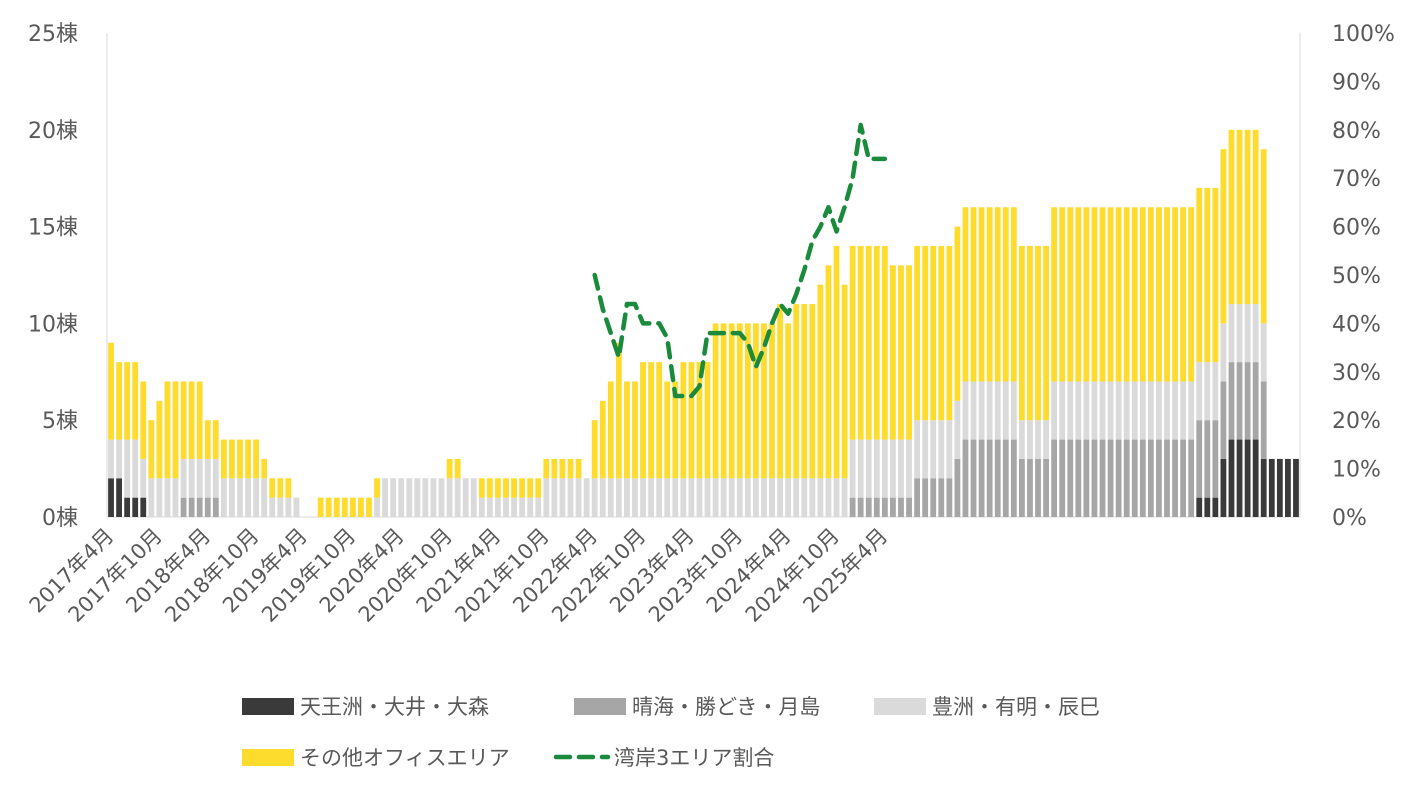 The height and width of the screenshot is (799, 1415). Describe the element at coordinates (393, 497) in the screenshot. I see `bar-segment-s2-m35` at that location.